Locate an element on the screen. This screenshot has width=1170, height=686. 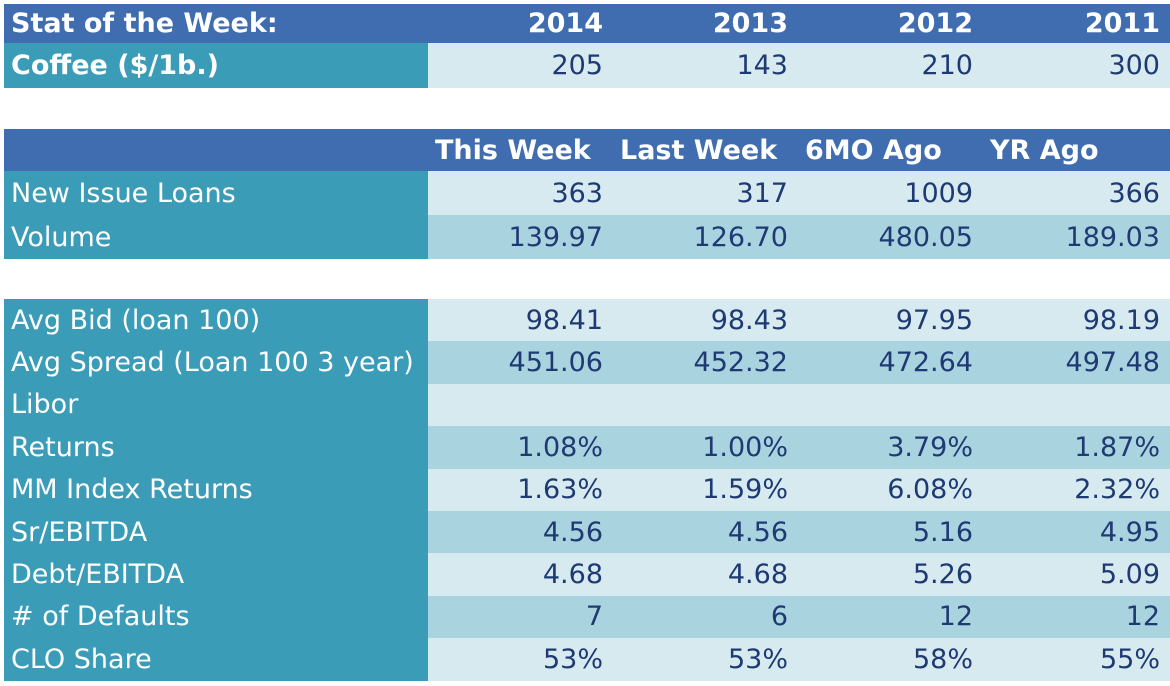
table-cell: 5.26 is located at coordinates (890, 574).